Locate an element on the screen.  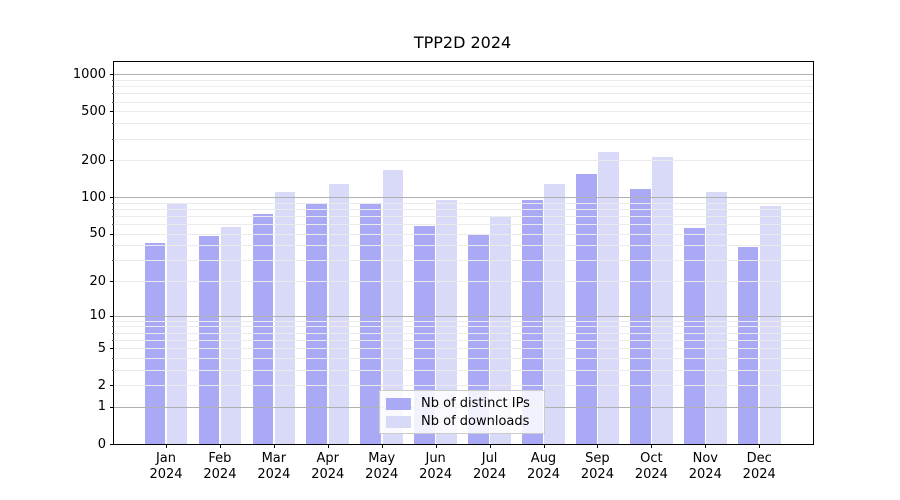
x-tick-label: Nov 2024 is located at coordinates (705, 466).